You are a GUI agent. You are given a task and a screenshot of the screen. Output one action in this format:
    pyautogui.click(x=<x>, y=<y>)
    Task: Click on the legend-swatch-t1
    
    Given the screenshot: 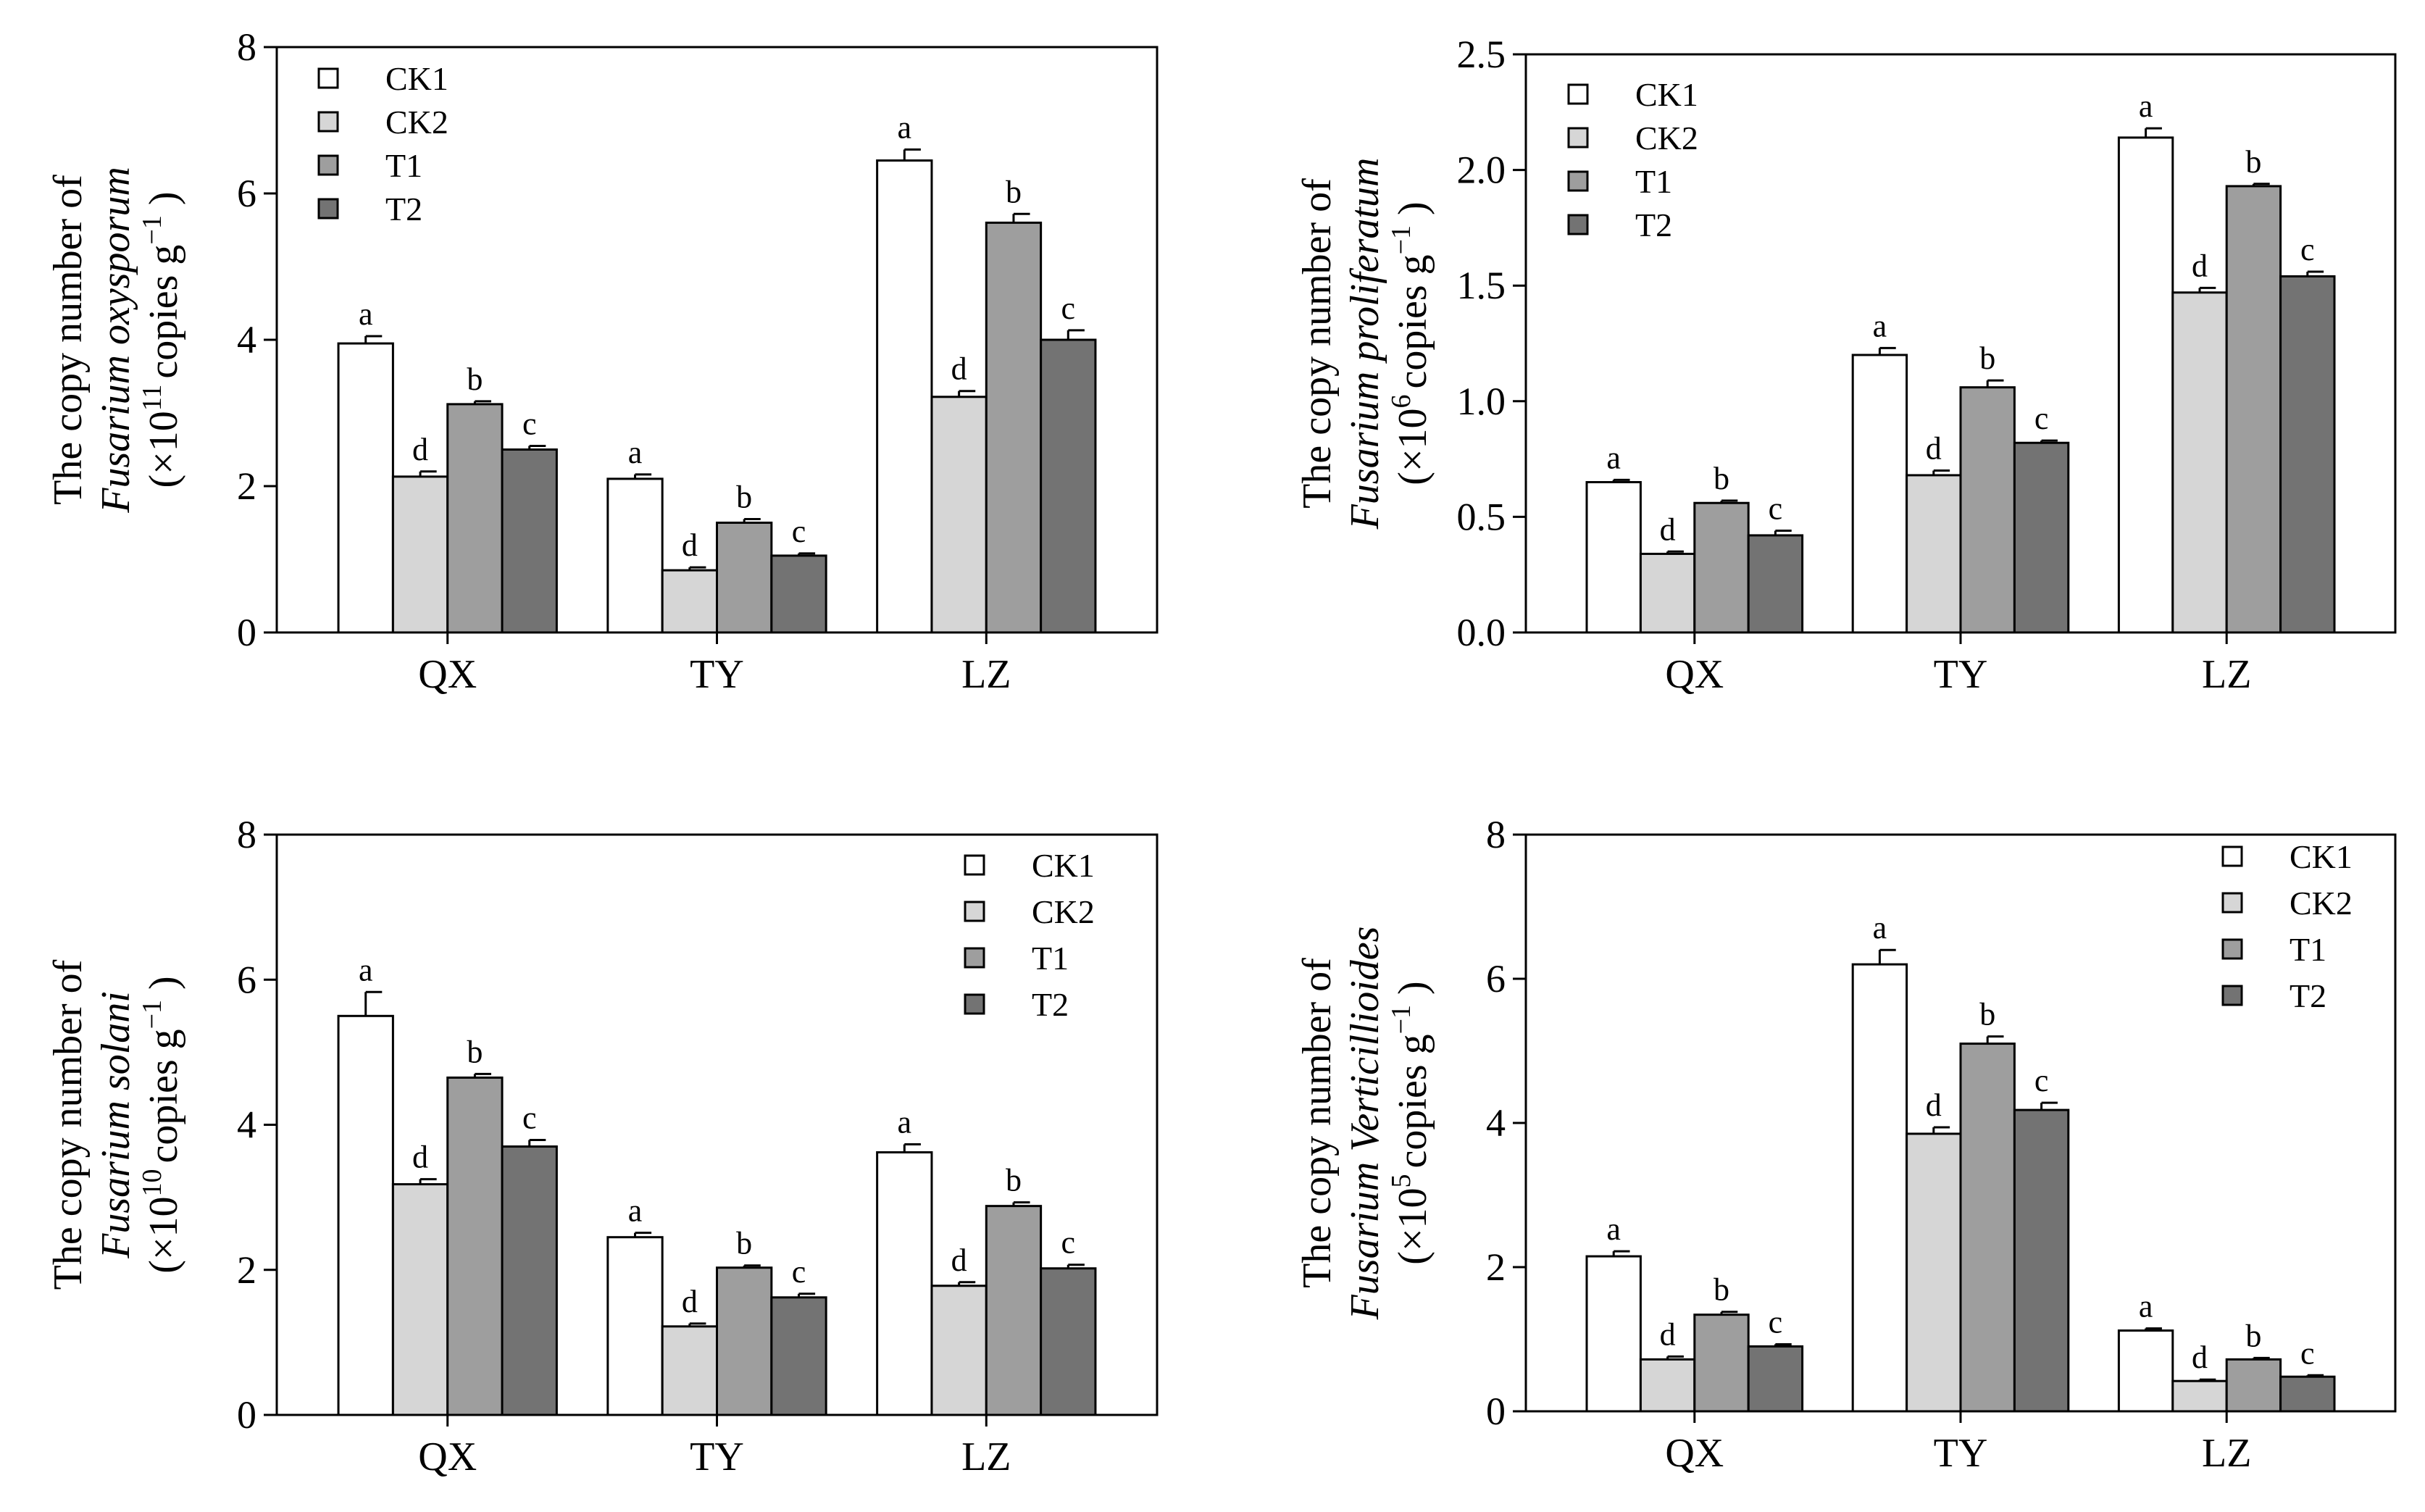 What is the action you would take?
    pyautogui.click(x=1578, y=181)
    